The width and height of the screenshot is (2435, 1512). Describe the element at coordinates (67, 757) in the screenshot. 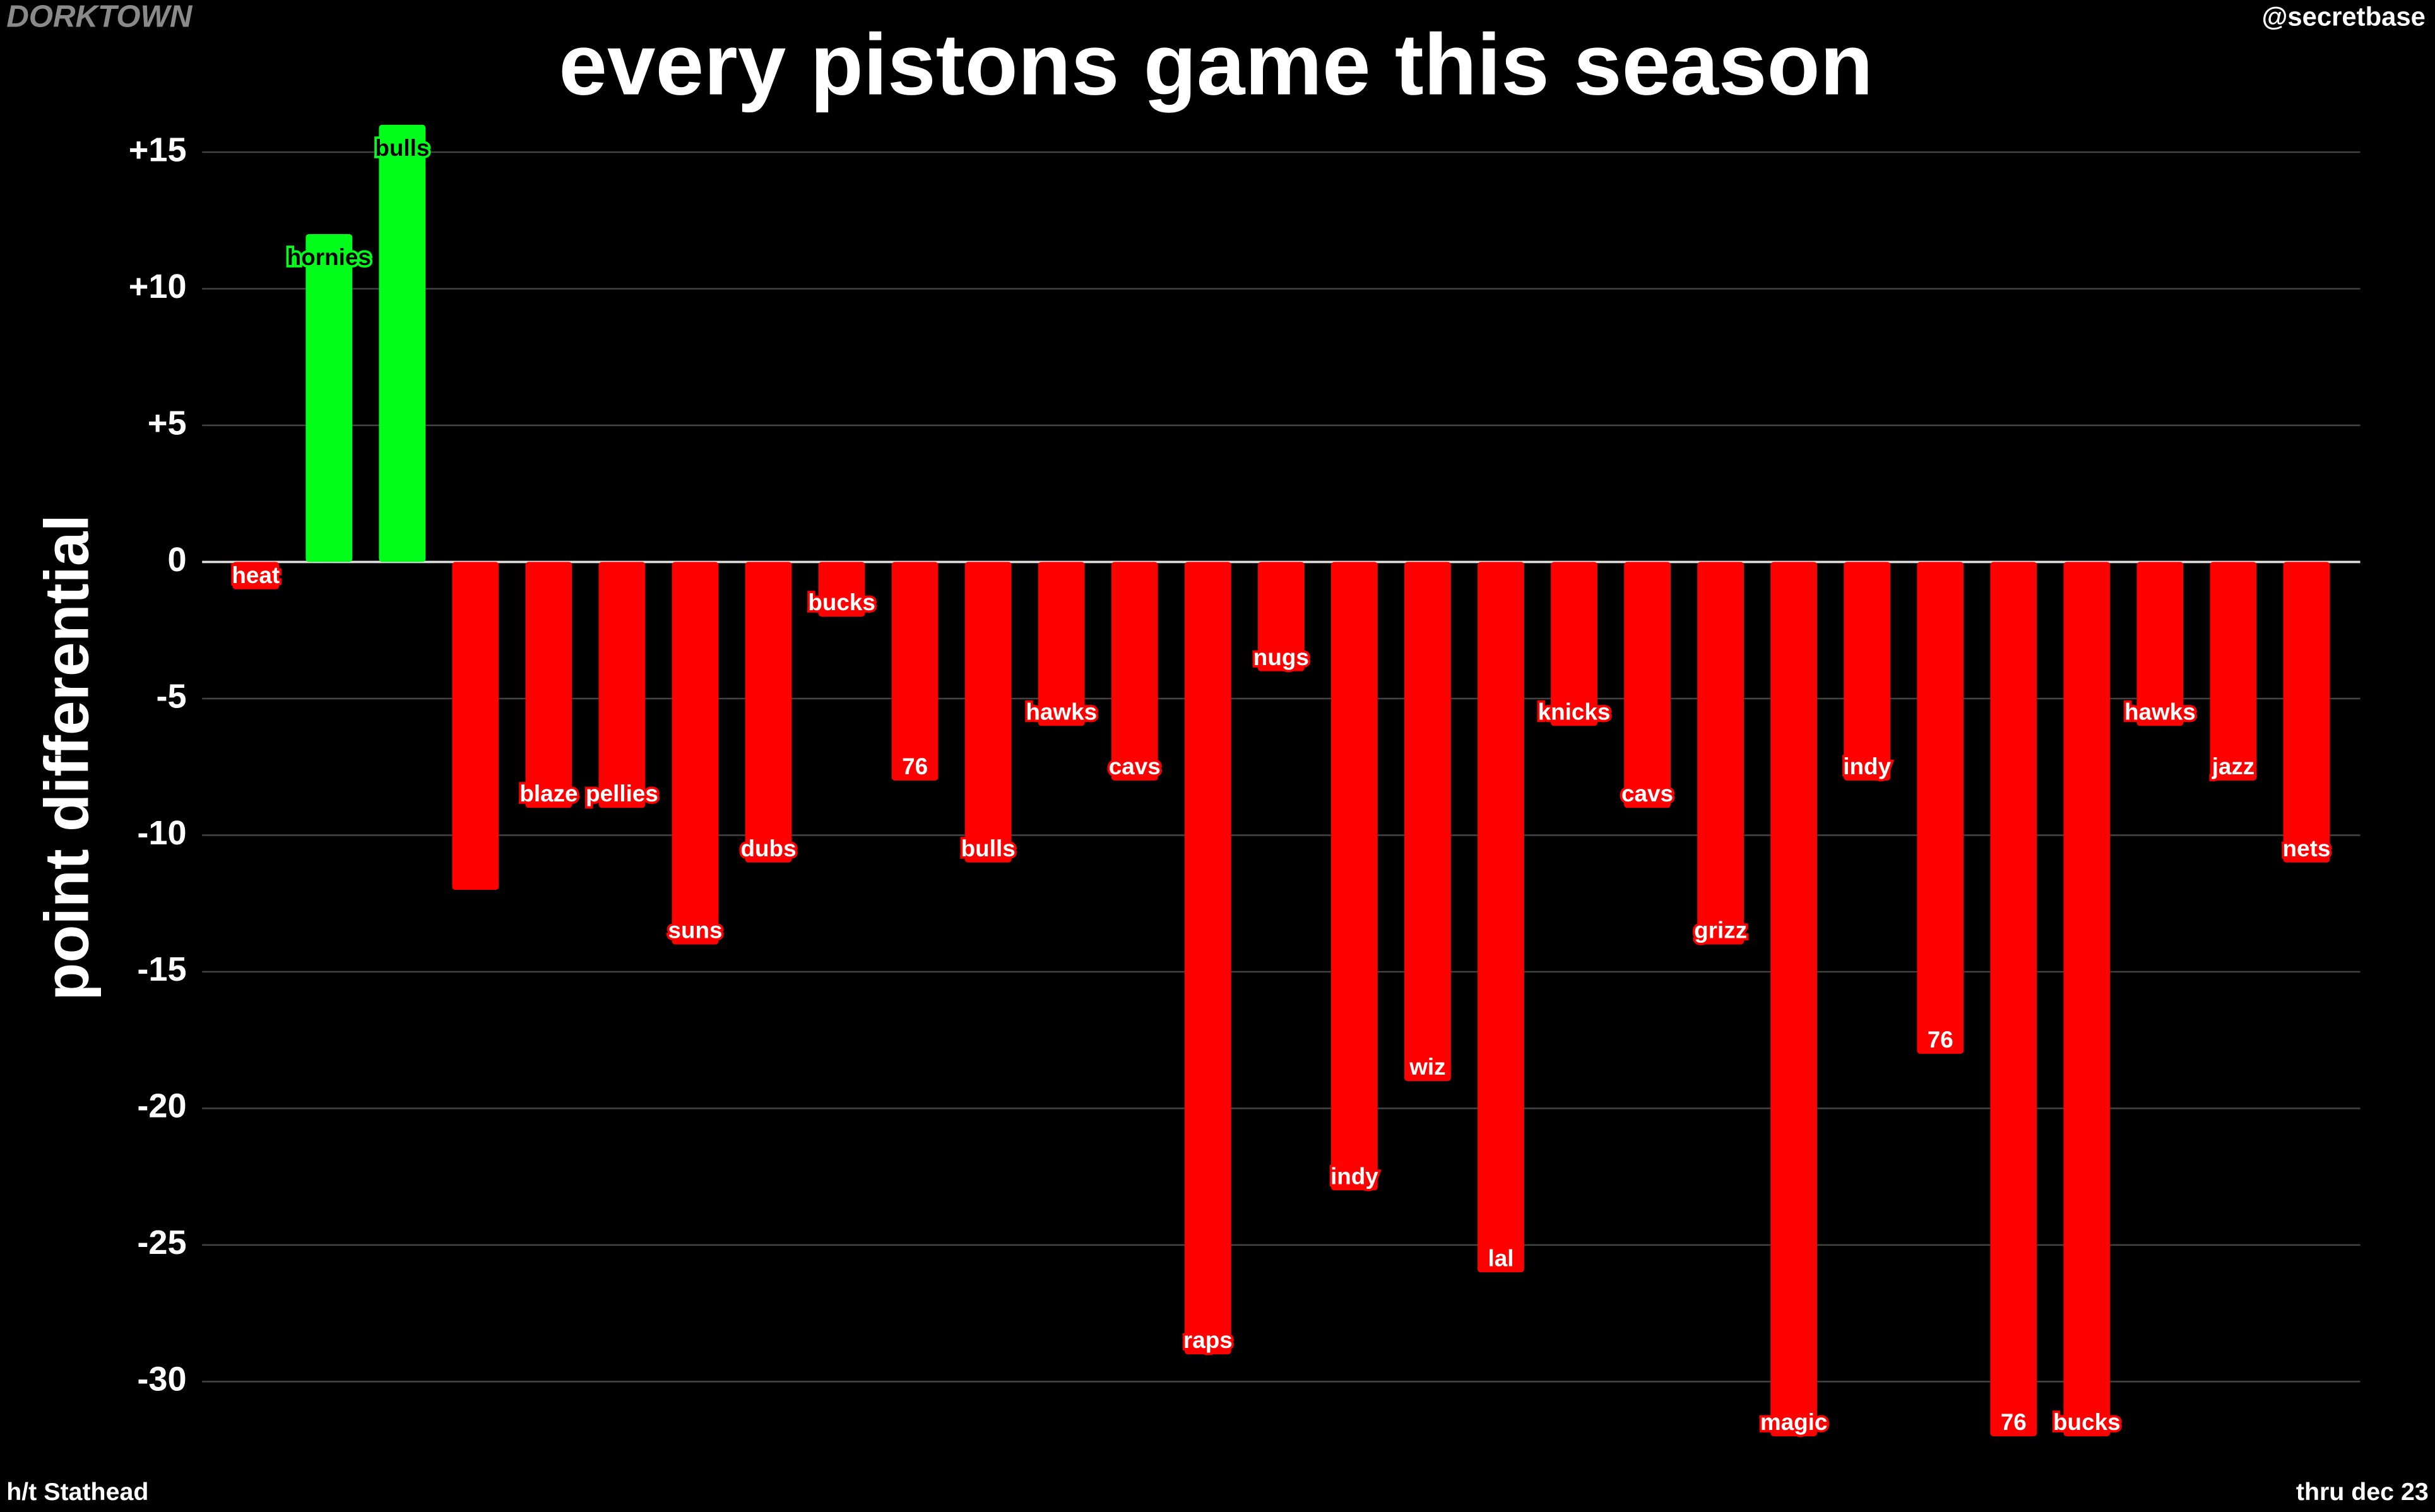

I see `y-axis-label: point differential` at that location.